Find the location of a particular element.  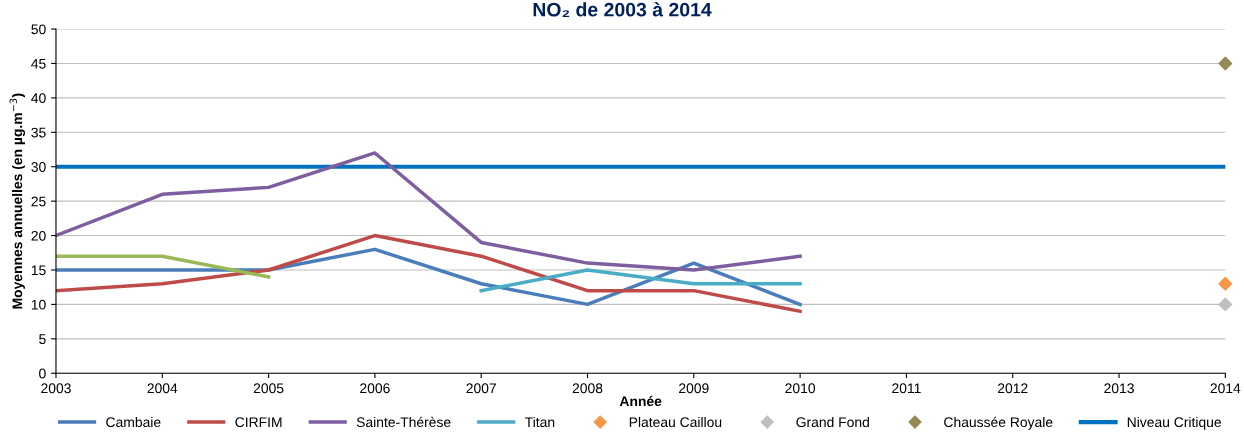

x-axis-title: Année is located at coordinates (640, 401).